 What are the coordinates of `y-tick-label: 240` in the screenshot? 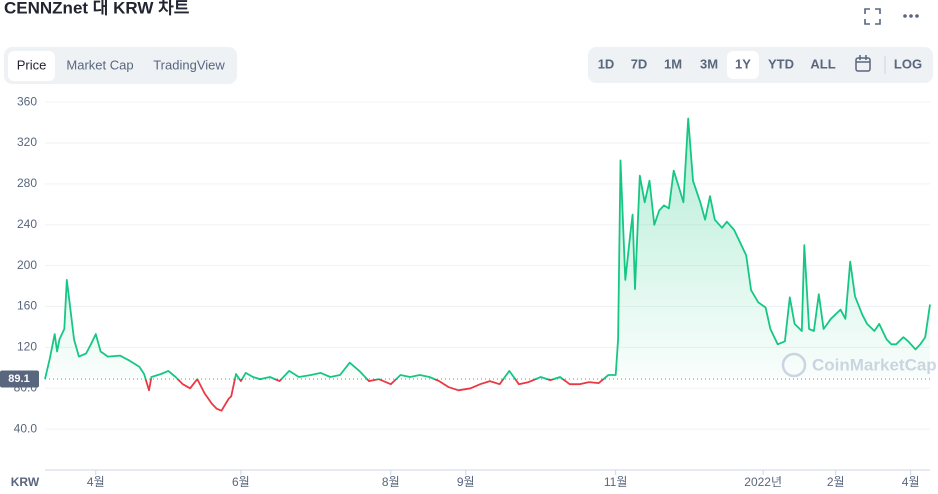 It's located at (27, 224).